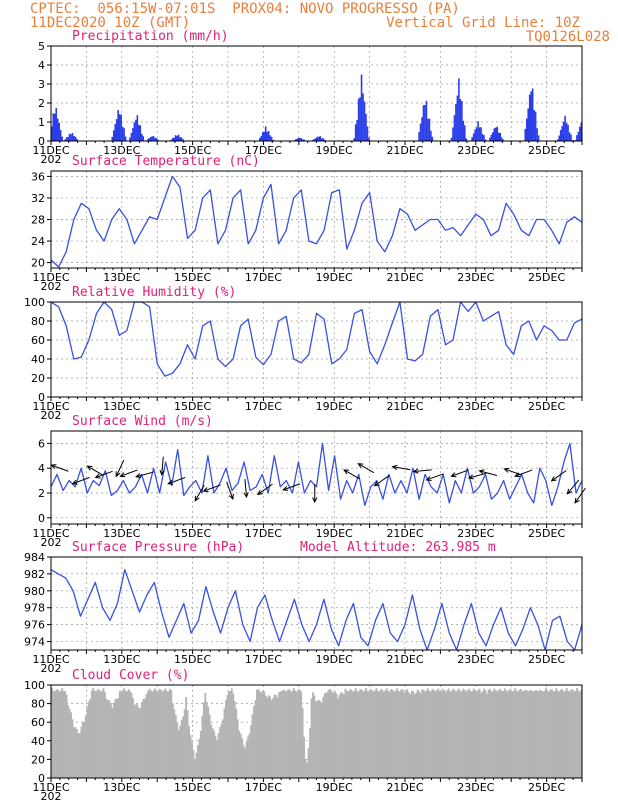 The image size is (618, 800). I want to click on y-tick-label: 982, so click(34, 574).